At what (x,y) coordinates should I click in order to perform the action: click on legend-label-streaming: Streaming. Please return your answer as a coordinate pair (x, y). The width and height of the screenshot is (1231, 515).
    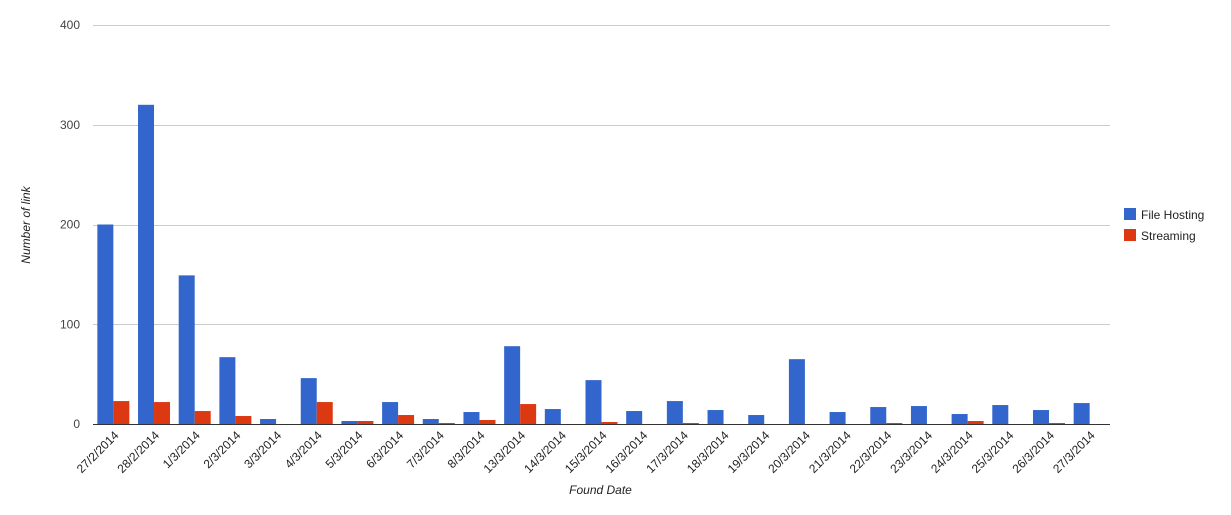
    Looking at the image, I should click on (1168, 236).